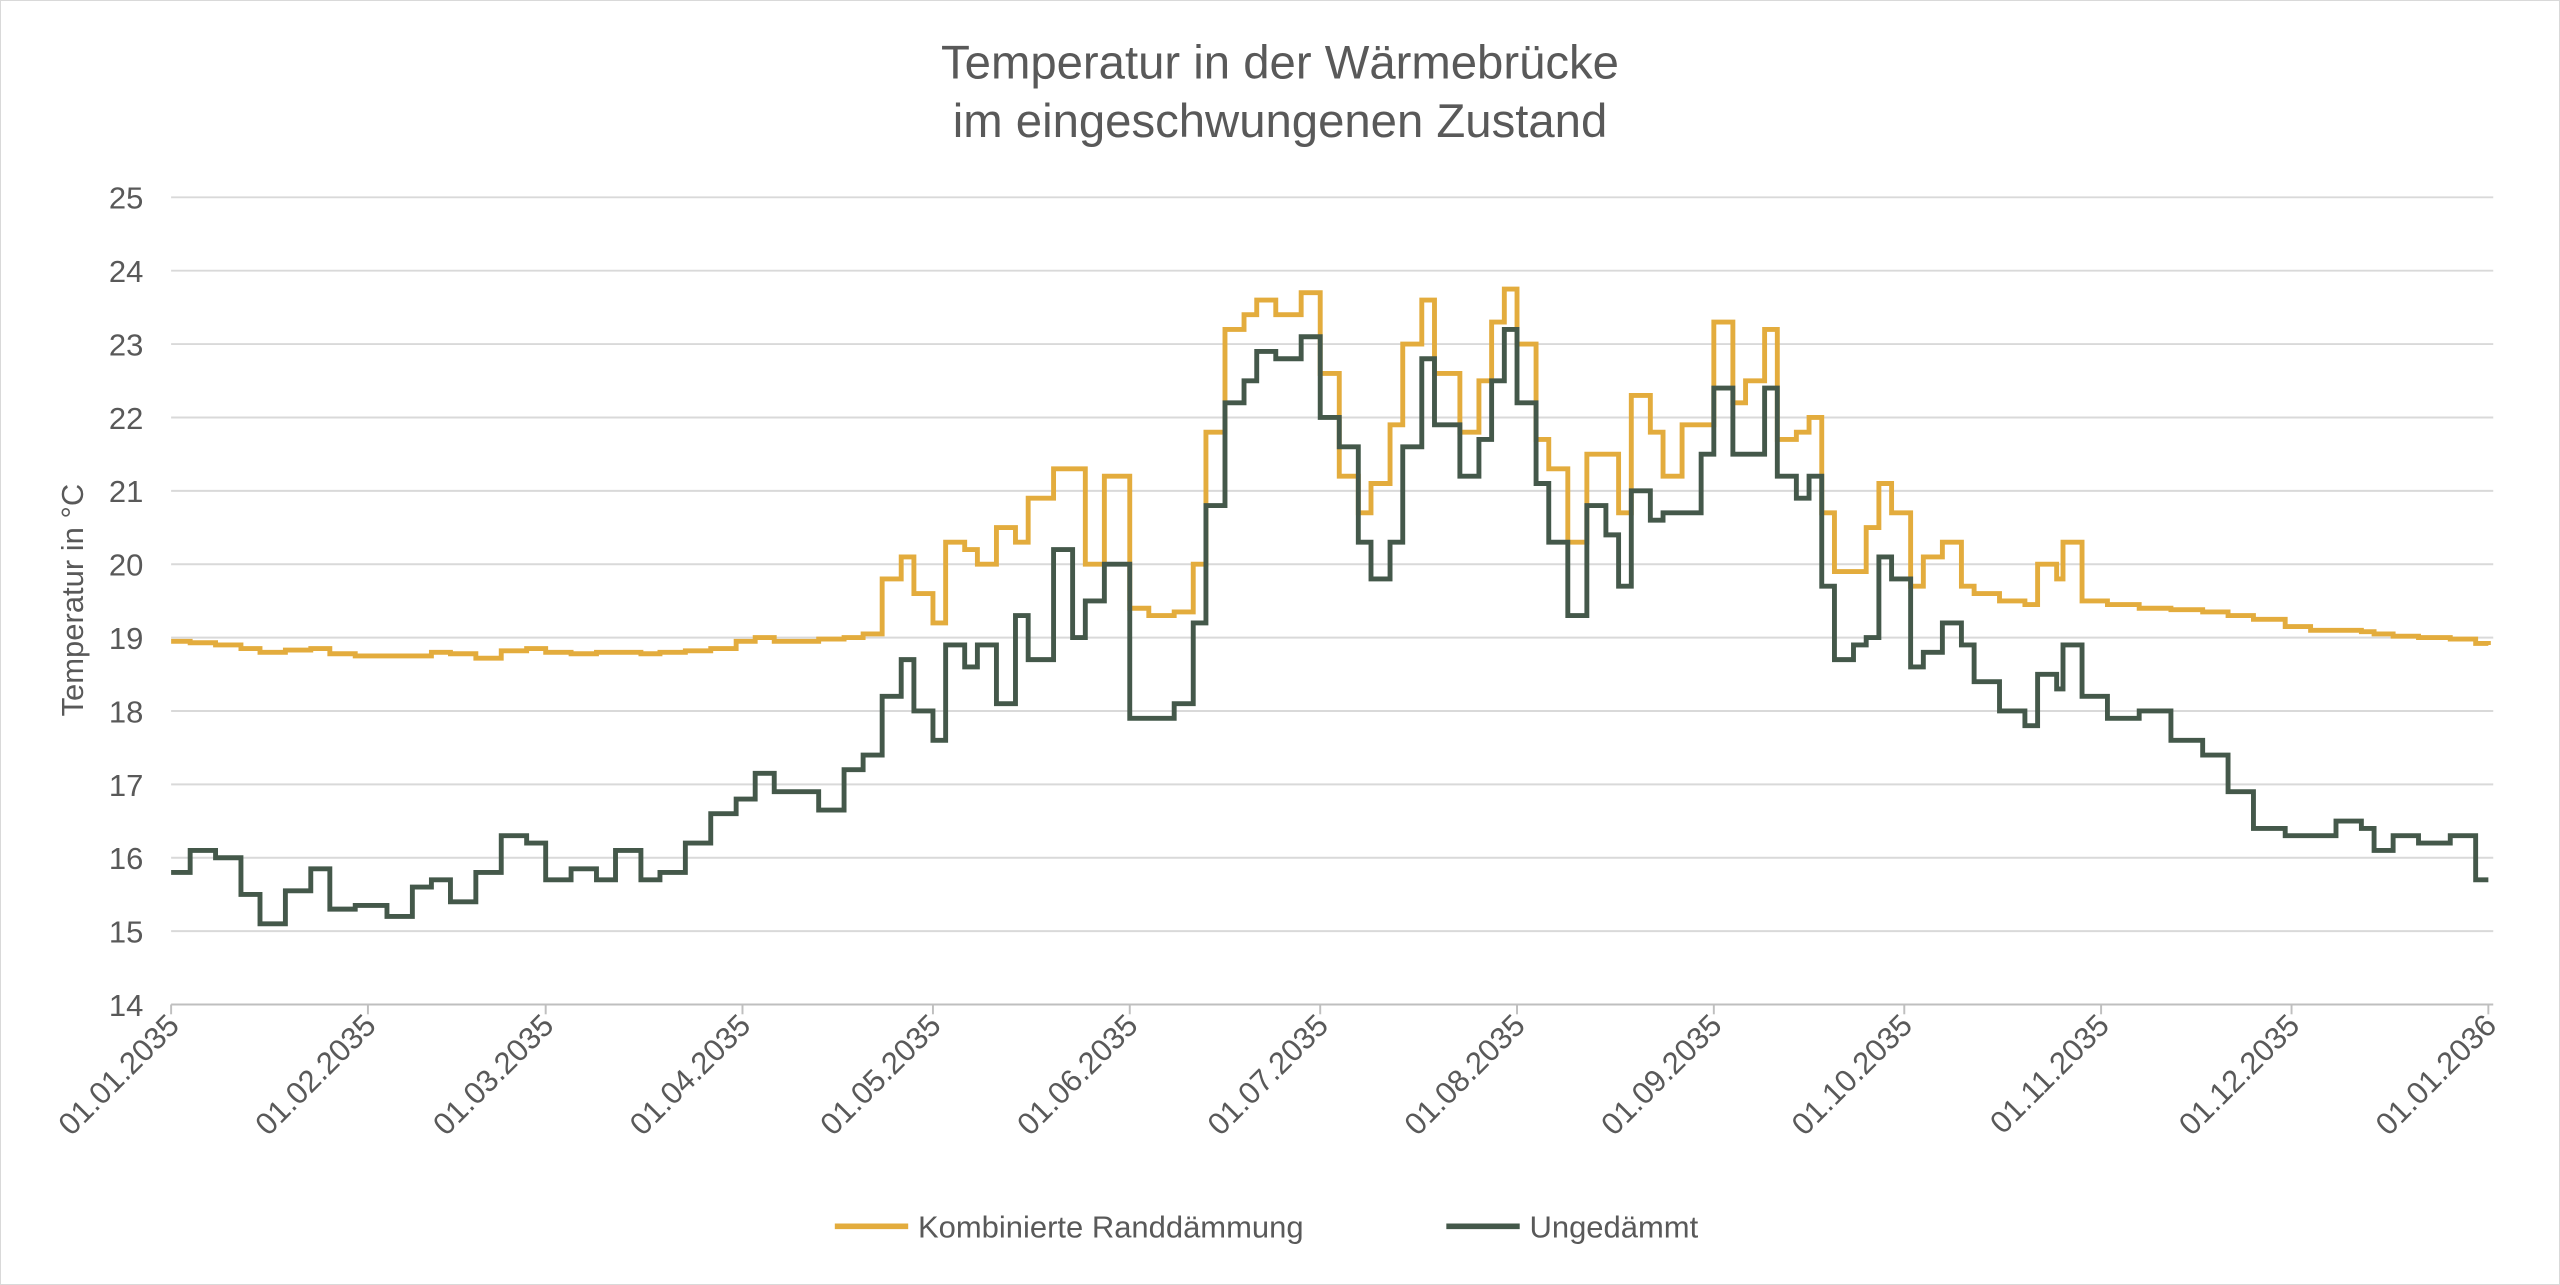 The image size is (2560, 1285). I want to click on chart-title-line-1: Temperatur in der Wärmebrücke, so click(1280, 62).